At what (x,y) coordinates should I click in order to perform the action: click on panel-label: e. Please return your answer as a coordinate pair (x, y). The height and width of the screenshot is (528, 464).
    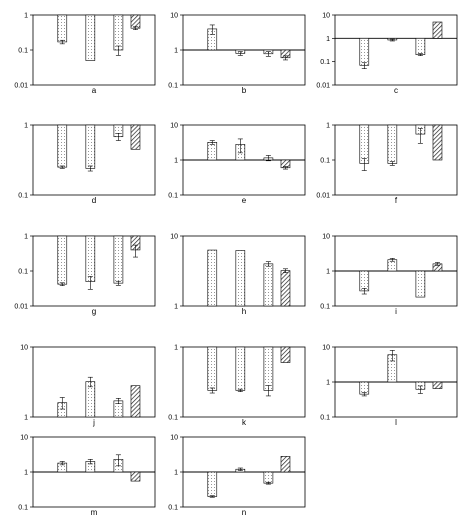
    Looking at the image, I should click on (244, 200).